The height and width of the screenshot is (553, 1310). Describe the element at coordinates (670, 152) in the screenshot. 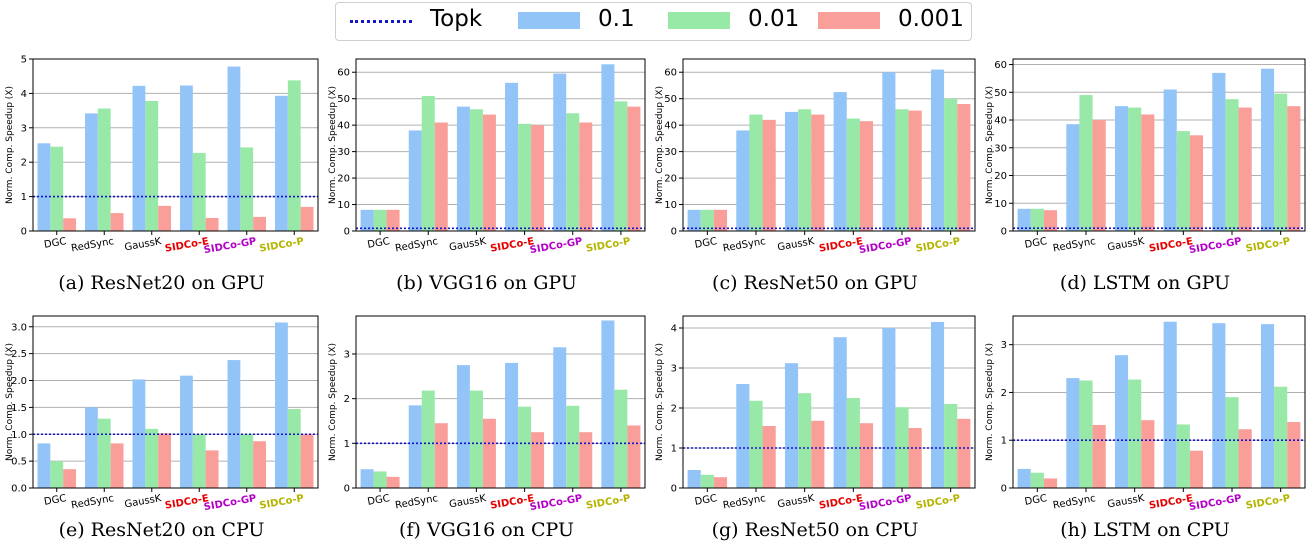

I see `y-tick-label: 30` at that location.